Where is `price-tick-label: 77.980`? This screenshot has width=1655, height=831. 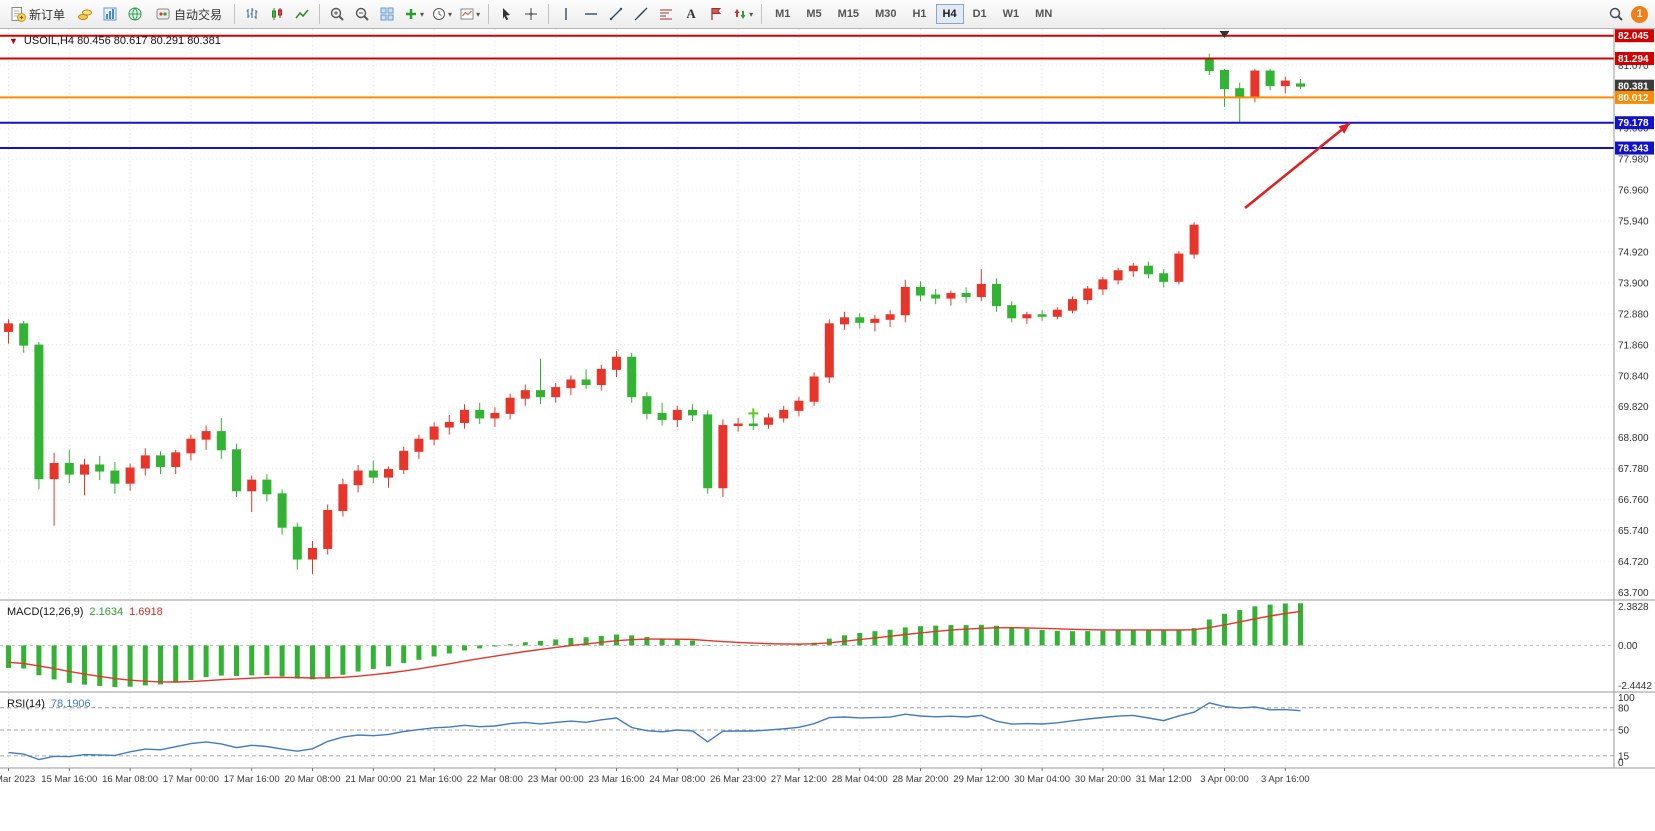 price-tick-label: 77.980 is located at coordinates (1633, 160).